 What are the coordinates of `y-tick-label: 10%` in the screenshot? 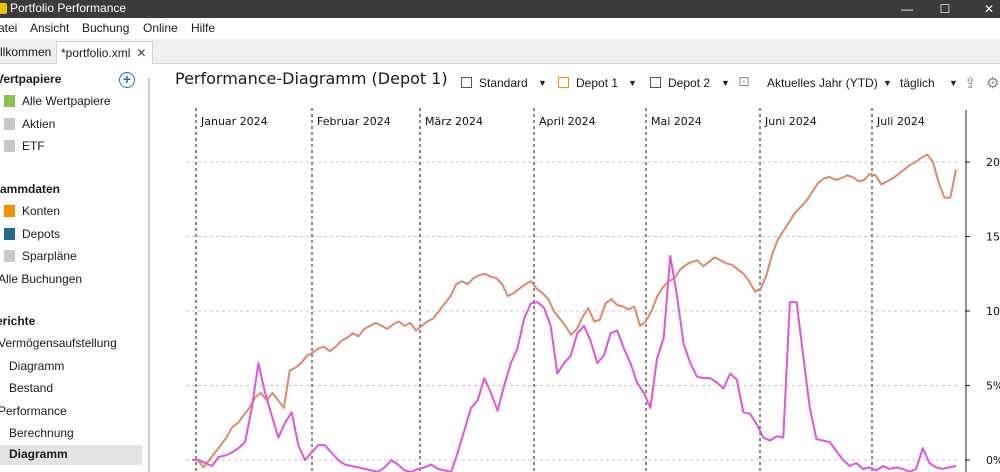 It's located at (993, 311).